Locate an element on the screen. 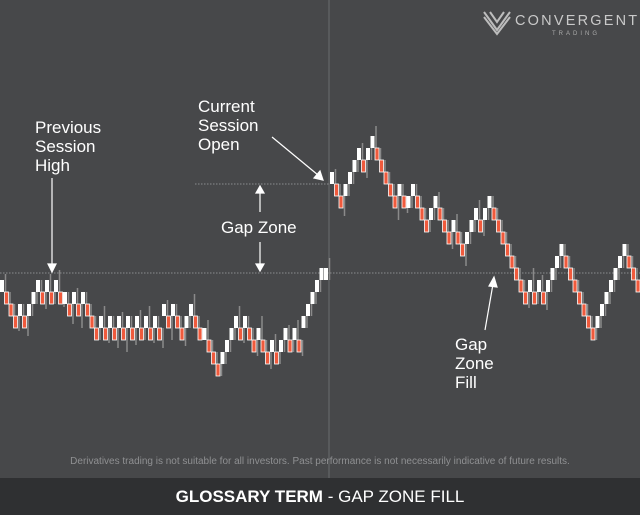 The height and width of the screenshot is (515, 640). convergent-logo: CONVERGENT TRADING is located at coordinates (559, 25).